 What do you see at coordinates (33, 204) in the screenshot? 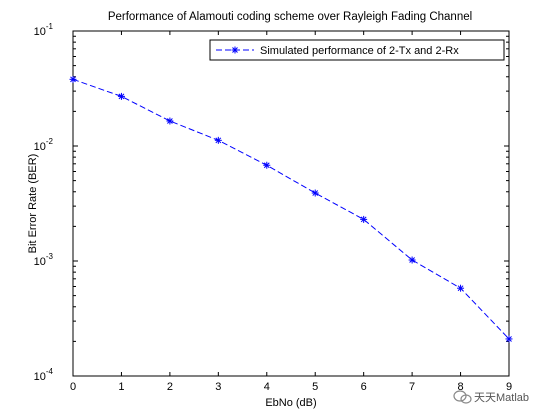
I see `y-axis-label: Bit Error Rate (BER)` at bounding box center [33, 204].